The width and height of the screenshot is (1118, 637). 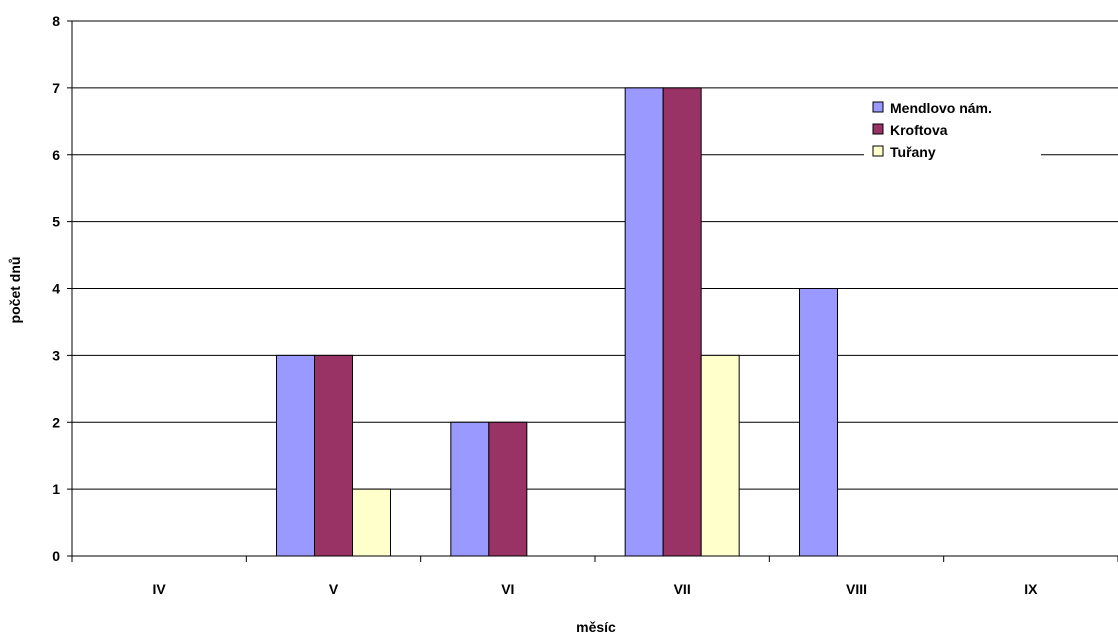 I want to click on x-axis-ticks: IV V VI VII VIII IX, so click(x=594, y=576).